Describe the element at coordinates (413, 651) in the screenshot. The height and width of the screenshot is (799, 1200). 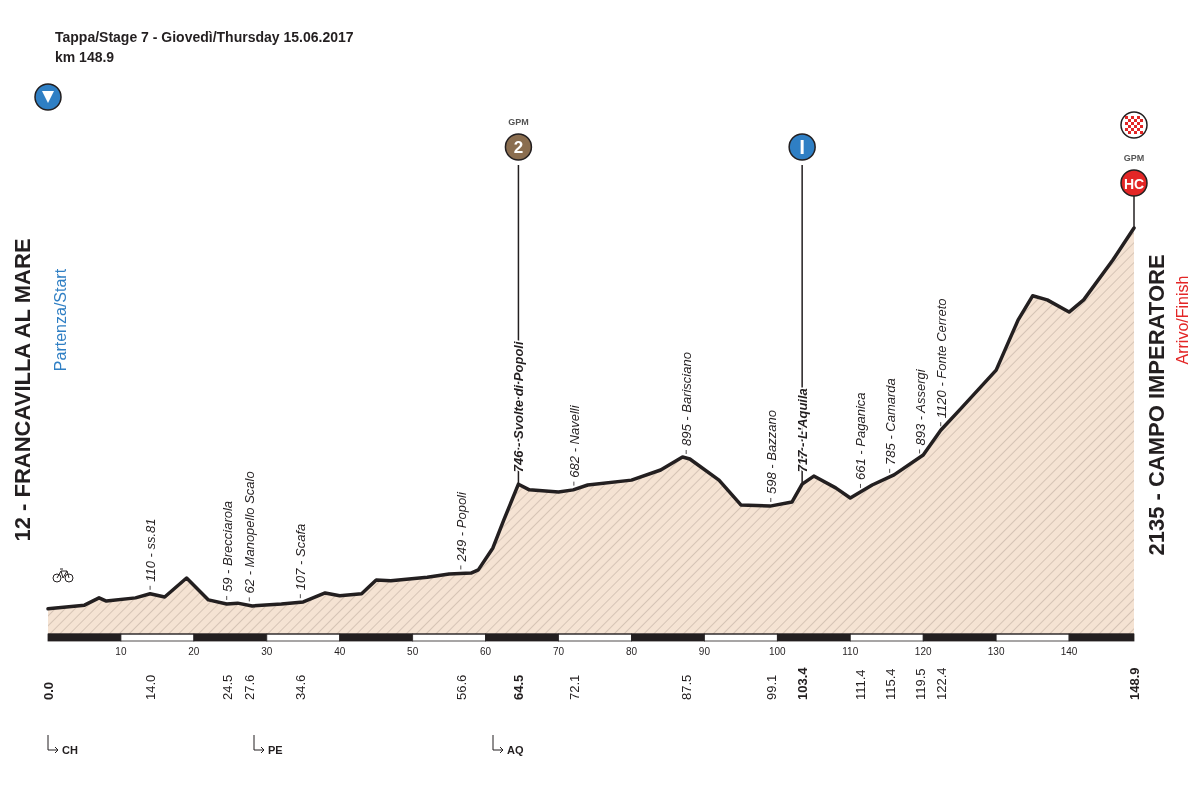
I see `x-tick-label: 50` at that location.